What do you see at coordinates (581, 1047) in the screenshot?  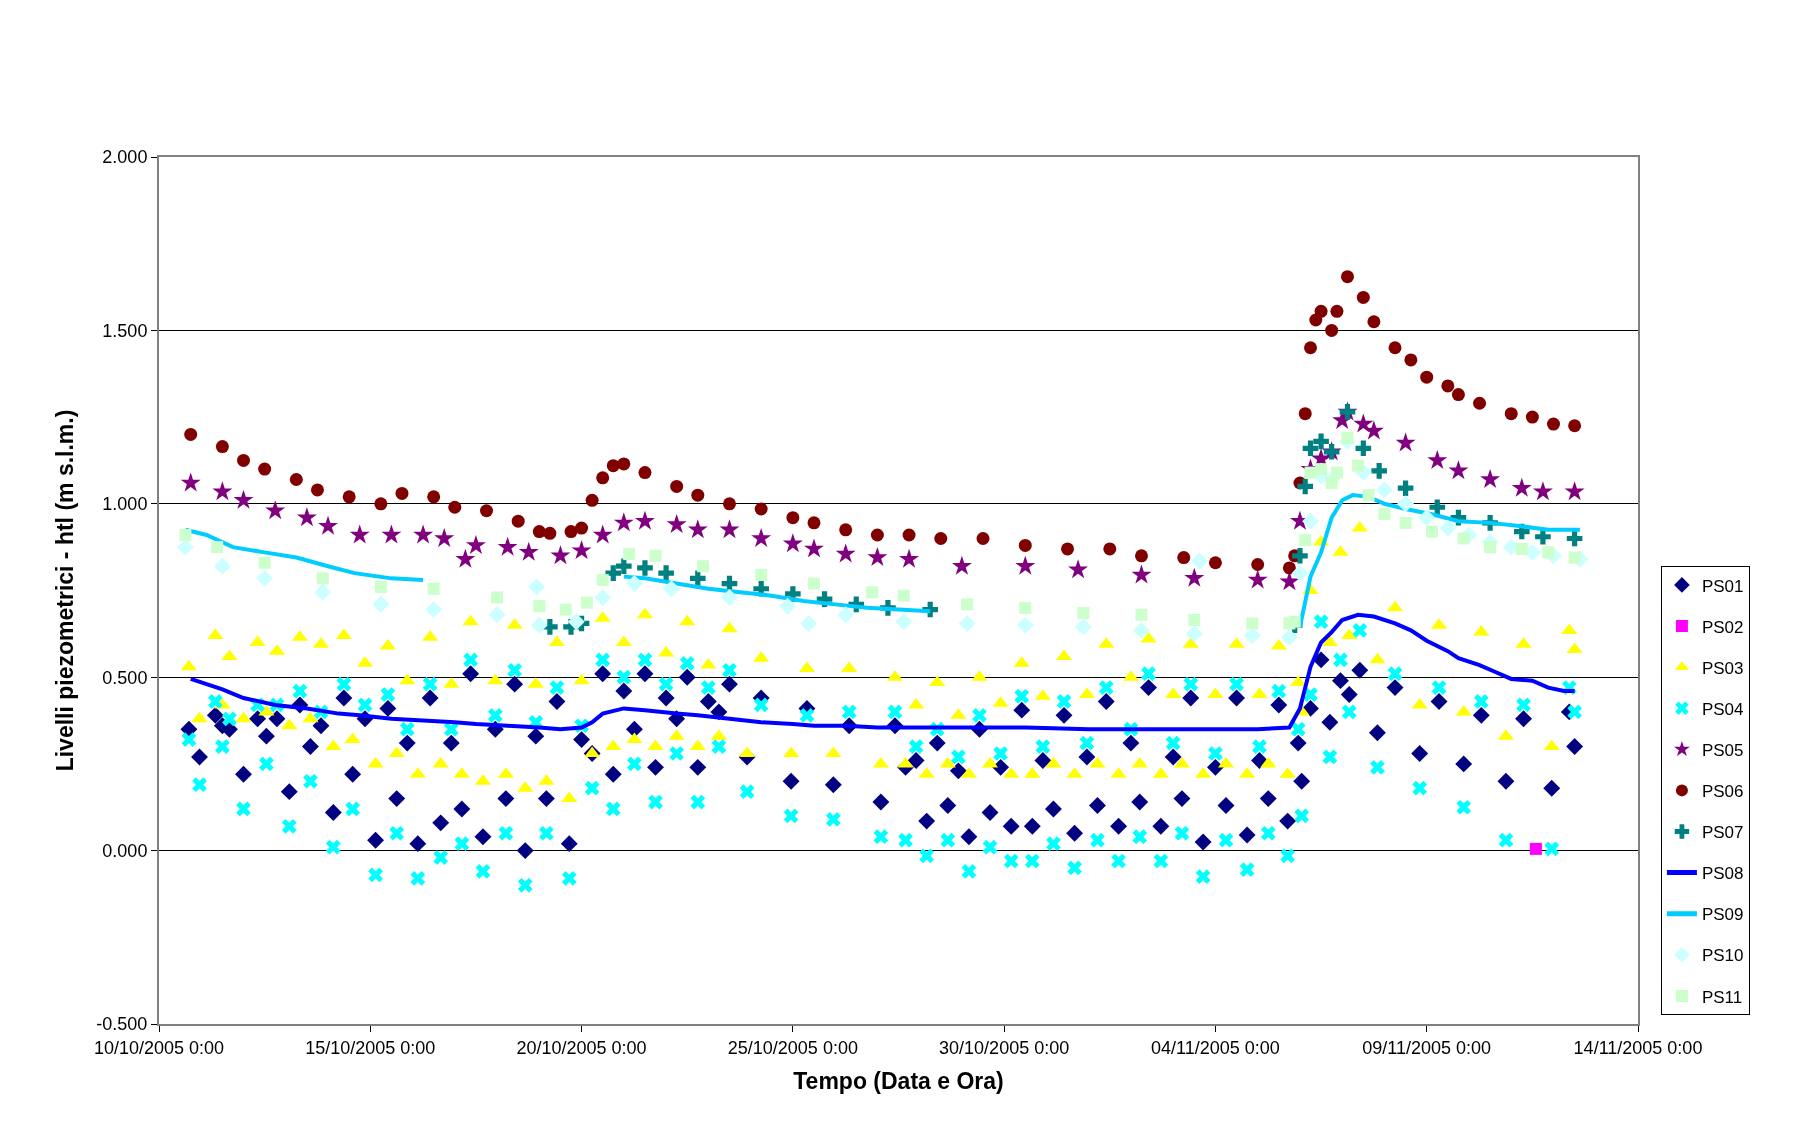 I see `x-tick-label: 20/10/2005 0:00` at bounding box center [581, 1047].